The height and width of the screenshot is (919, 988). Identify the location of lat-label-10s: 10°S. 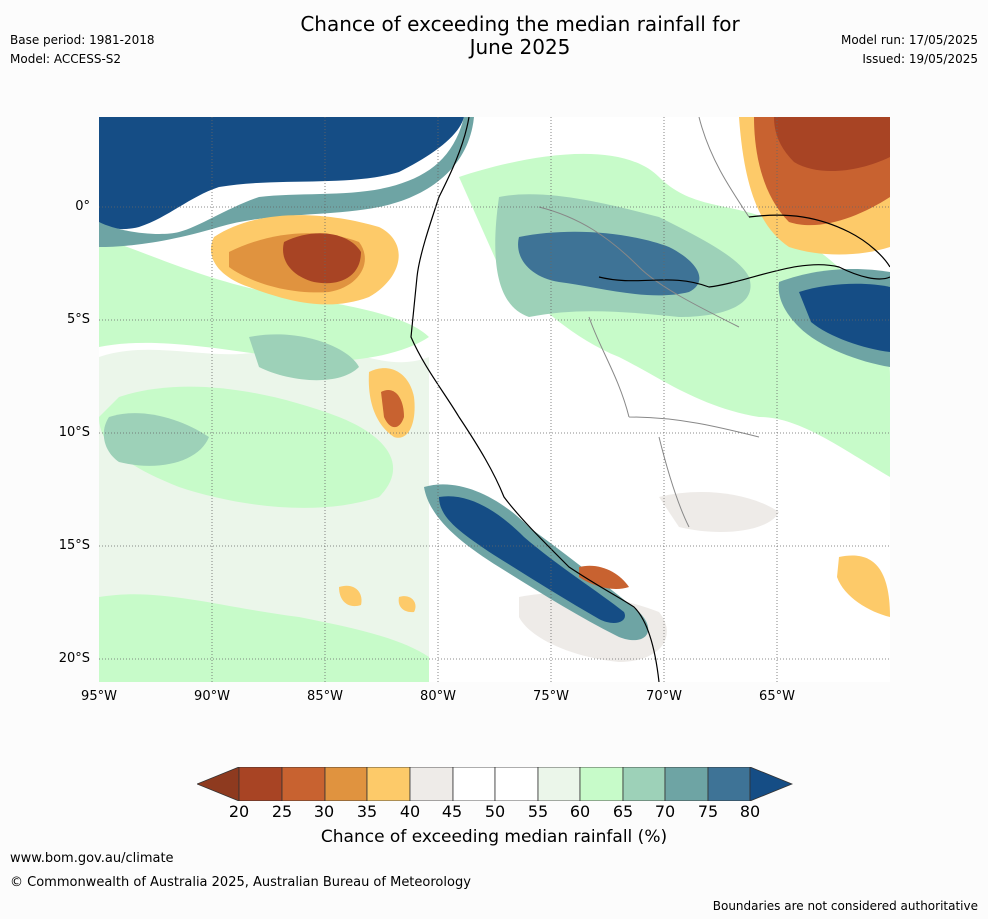
(74, 432).